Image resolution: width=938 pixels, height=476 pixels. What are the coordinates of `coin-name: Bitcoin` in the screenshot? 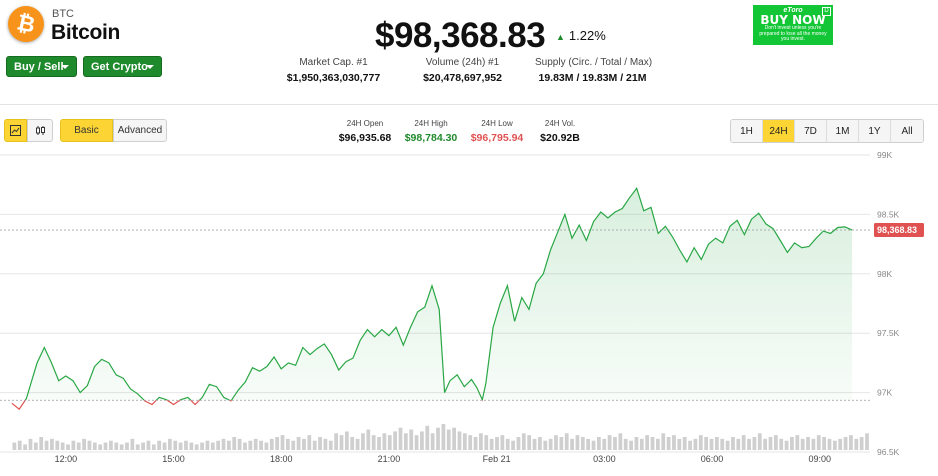 It's located at (86, 32).